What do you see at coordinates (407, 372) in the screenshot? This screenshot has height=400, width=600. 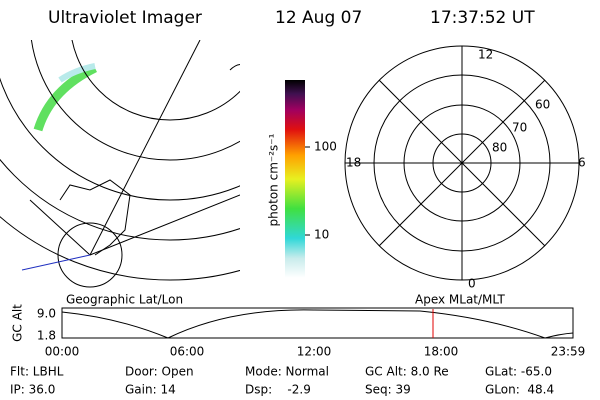 I see `status-field: GC Alt: 8.0 Re` at bounding box center [407, 372].